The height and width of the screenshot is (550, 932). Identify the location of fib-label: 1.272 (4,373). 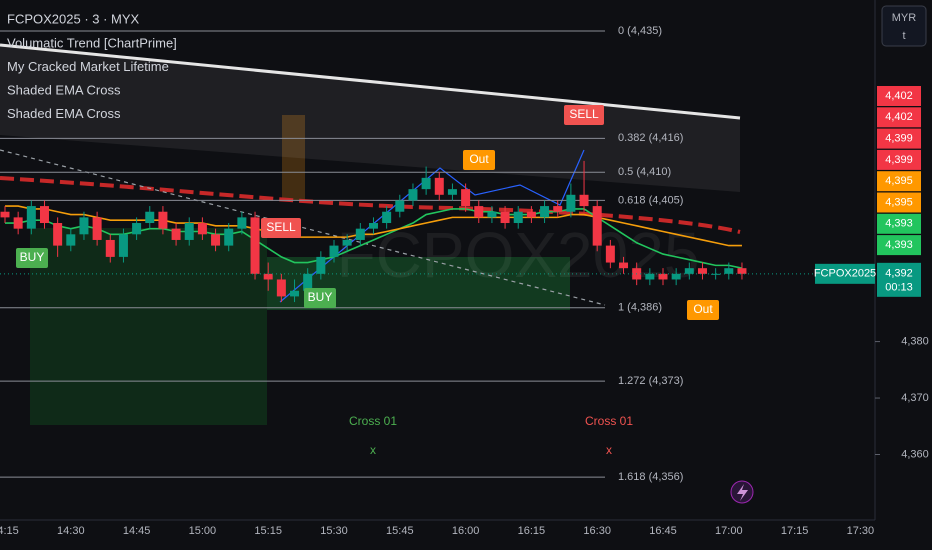
(650, 381).